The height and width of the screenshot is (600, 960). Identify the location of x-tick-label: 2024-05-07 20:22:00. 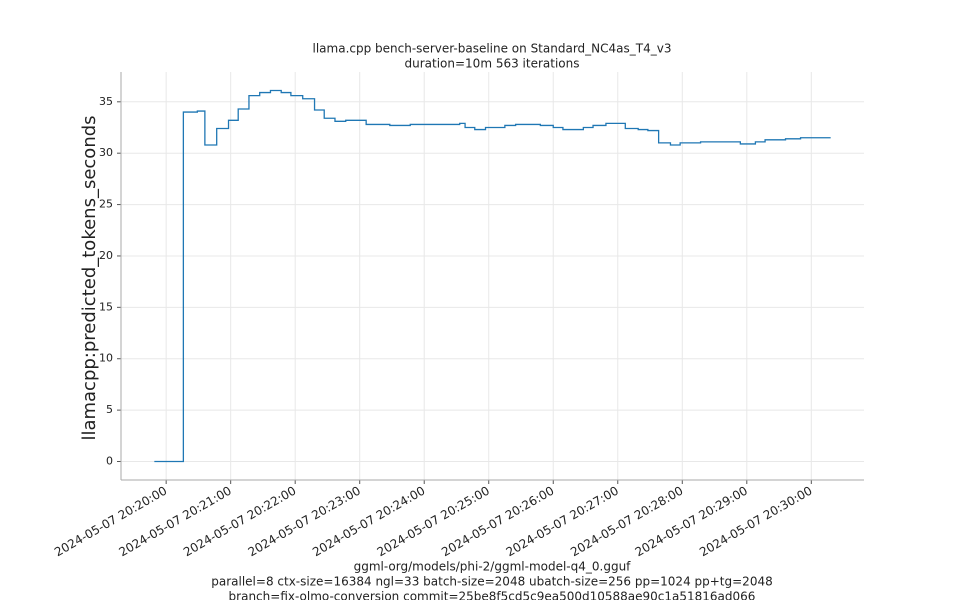
(239, 522).